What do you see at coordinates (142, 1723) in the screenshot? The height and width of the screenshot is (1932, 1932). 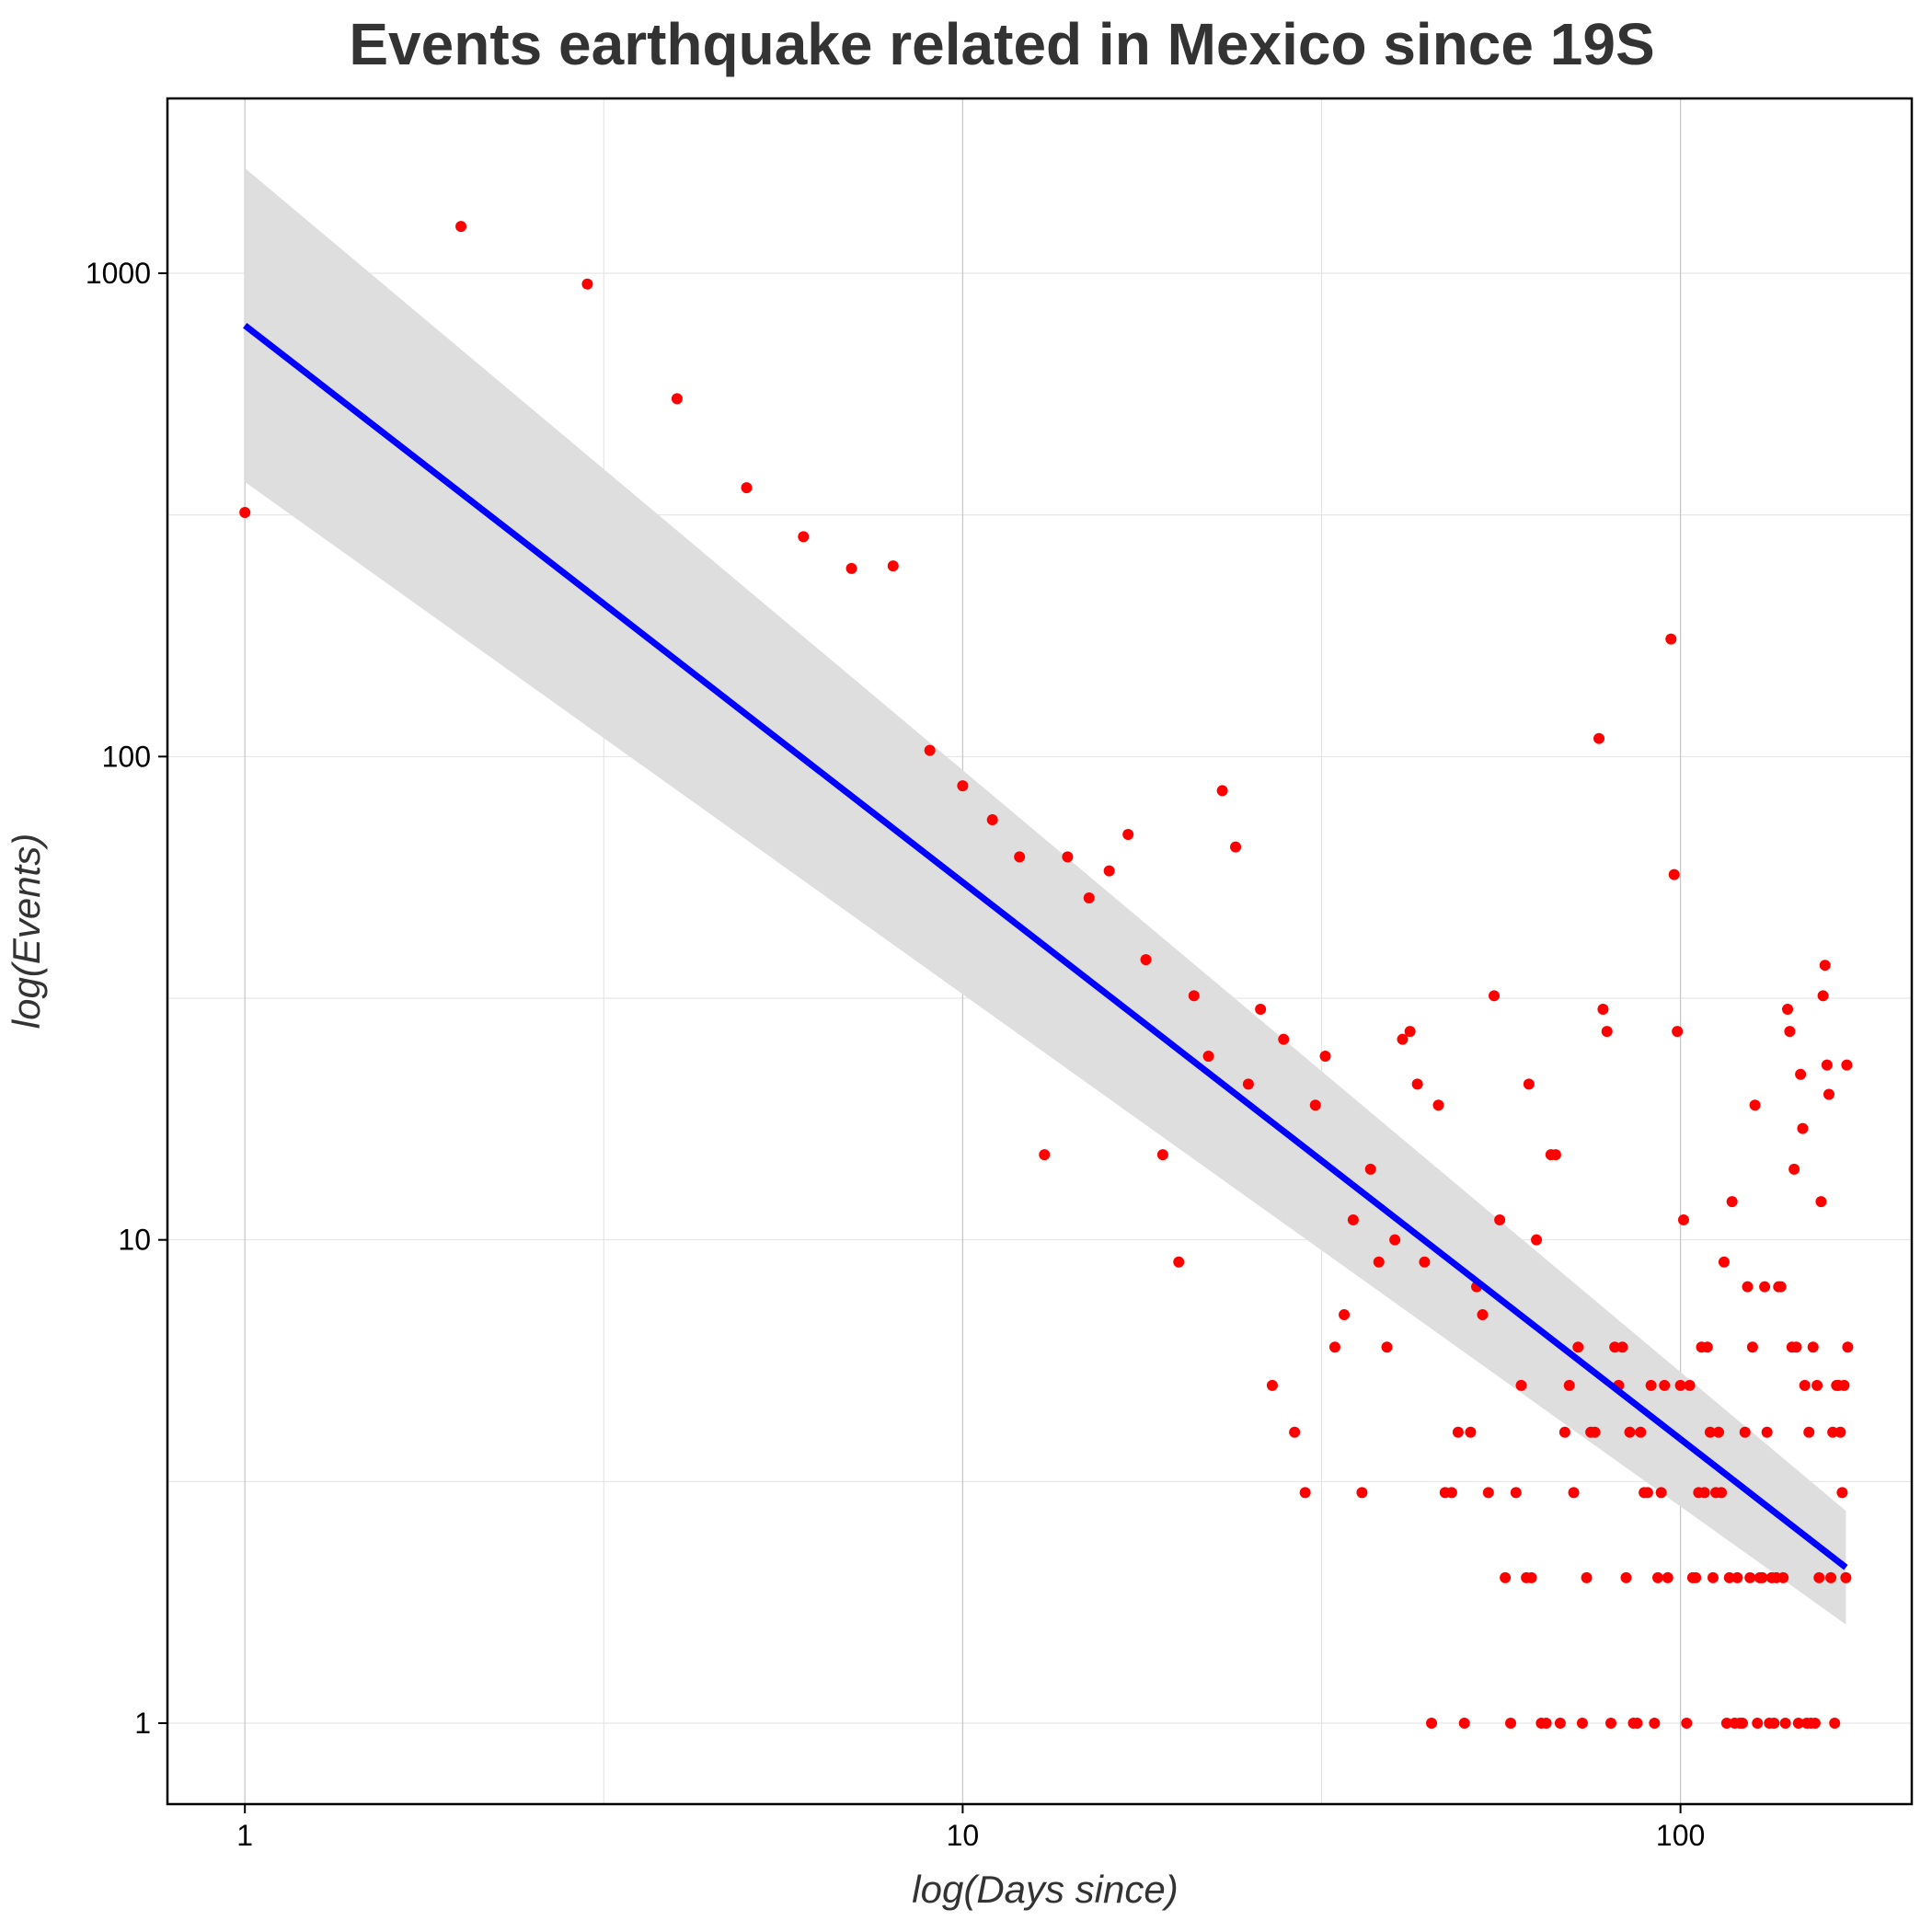 I see `y-tick-label: 1` at bounding box center [142, 1723].